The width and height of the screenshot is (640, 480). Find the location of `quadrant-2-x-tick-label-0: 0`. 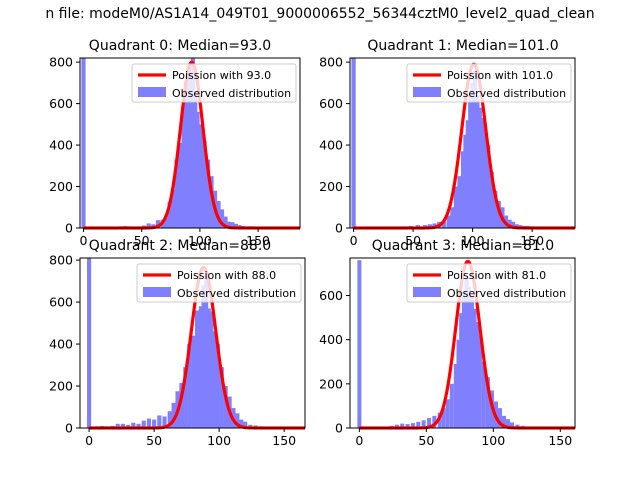

quadrant-2-x-tick-label-0: 0 is located at coordinates (89, 440).